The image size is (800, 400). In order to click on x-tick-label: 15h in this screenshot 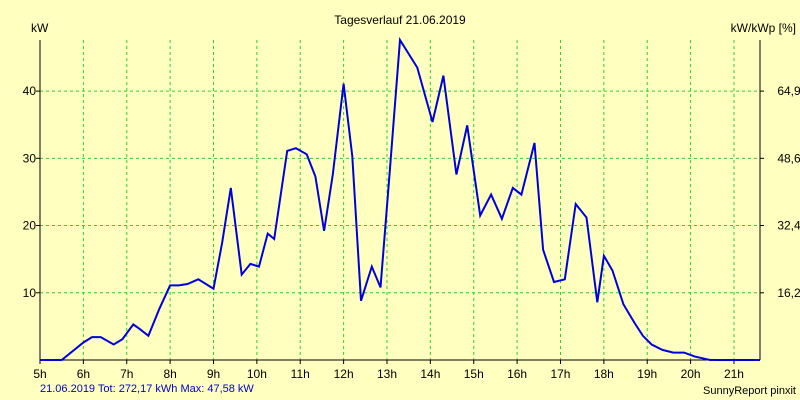, I will do `click(474, 374)`.